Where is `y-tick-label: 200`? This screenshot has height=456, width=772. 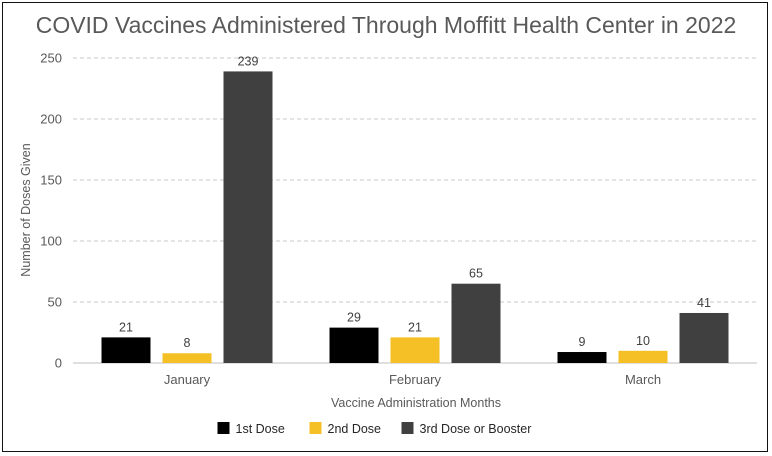
y-tick-label: 200 is located at coordinates (51, 119).